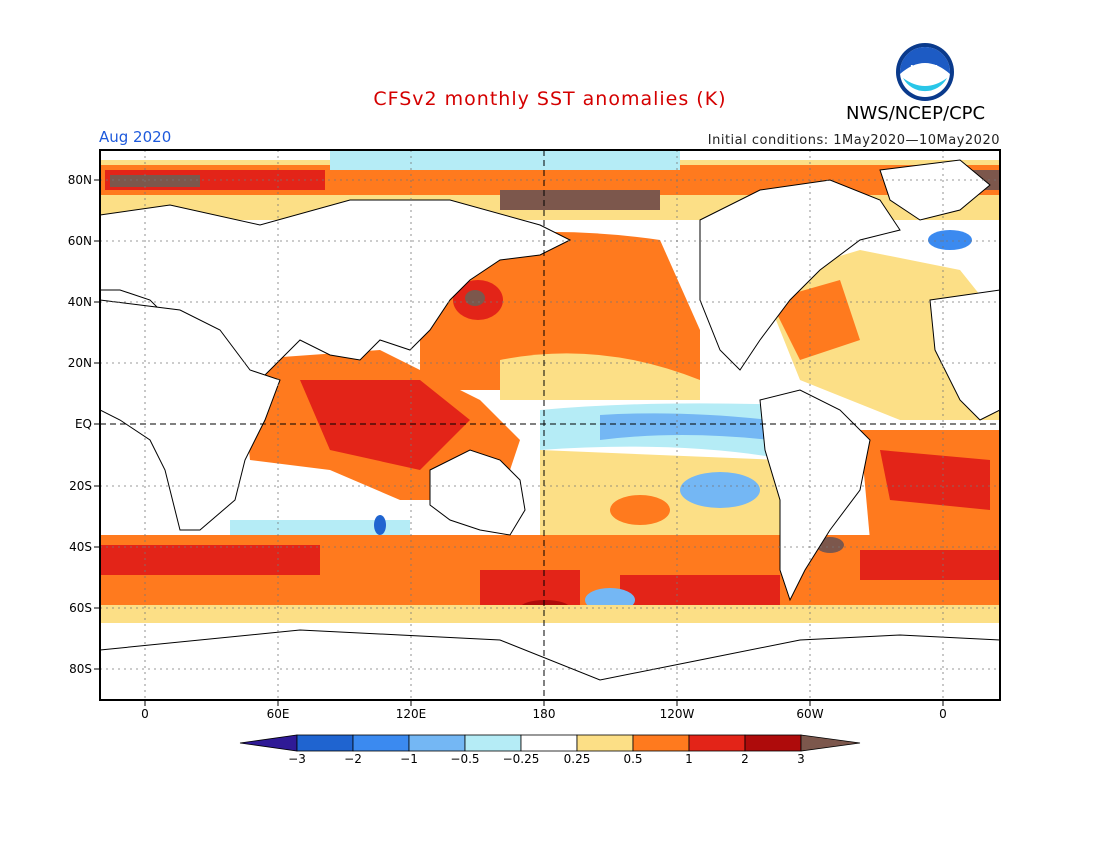 Image resolution: width=1100 pixels, height=850 pixels. I want to click on lon-label-120e: 120E, so click(411, 714).